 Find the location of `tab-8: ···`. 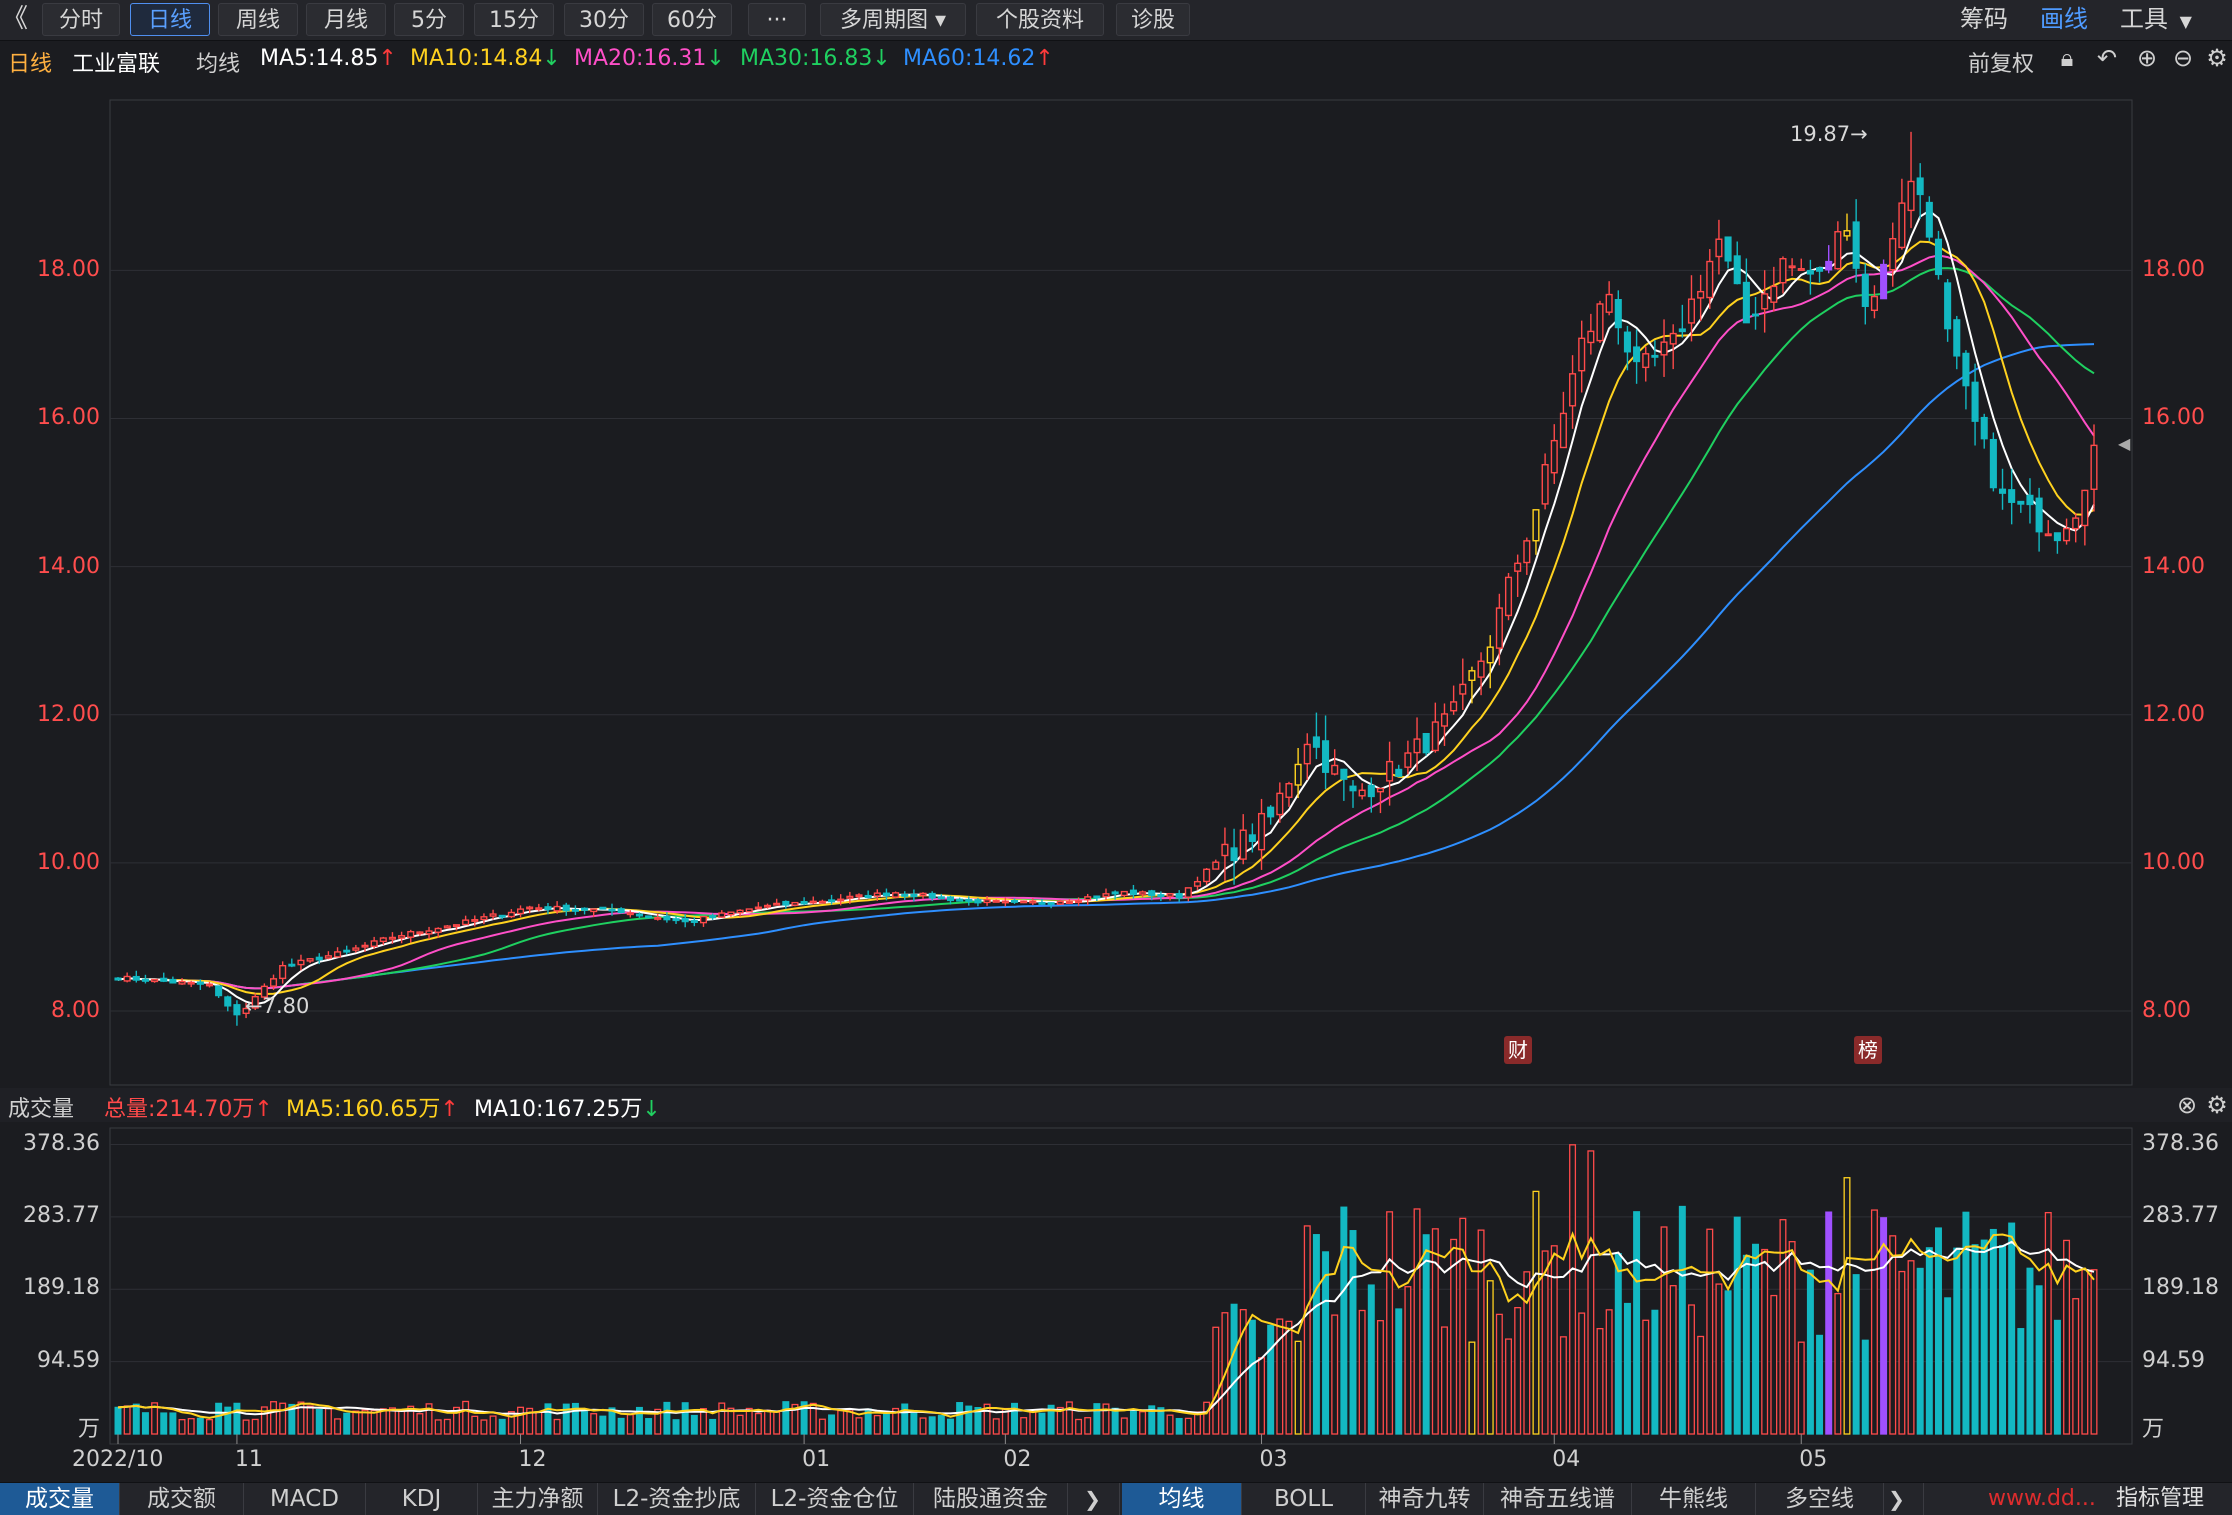

tab-8: ··· is located at coordinates (777, 19).